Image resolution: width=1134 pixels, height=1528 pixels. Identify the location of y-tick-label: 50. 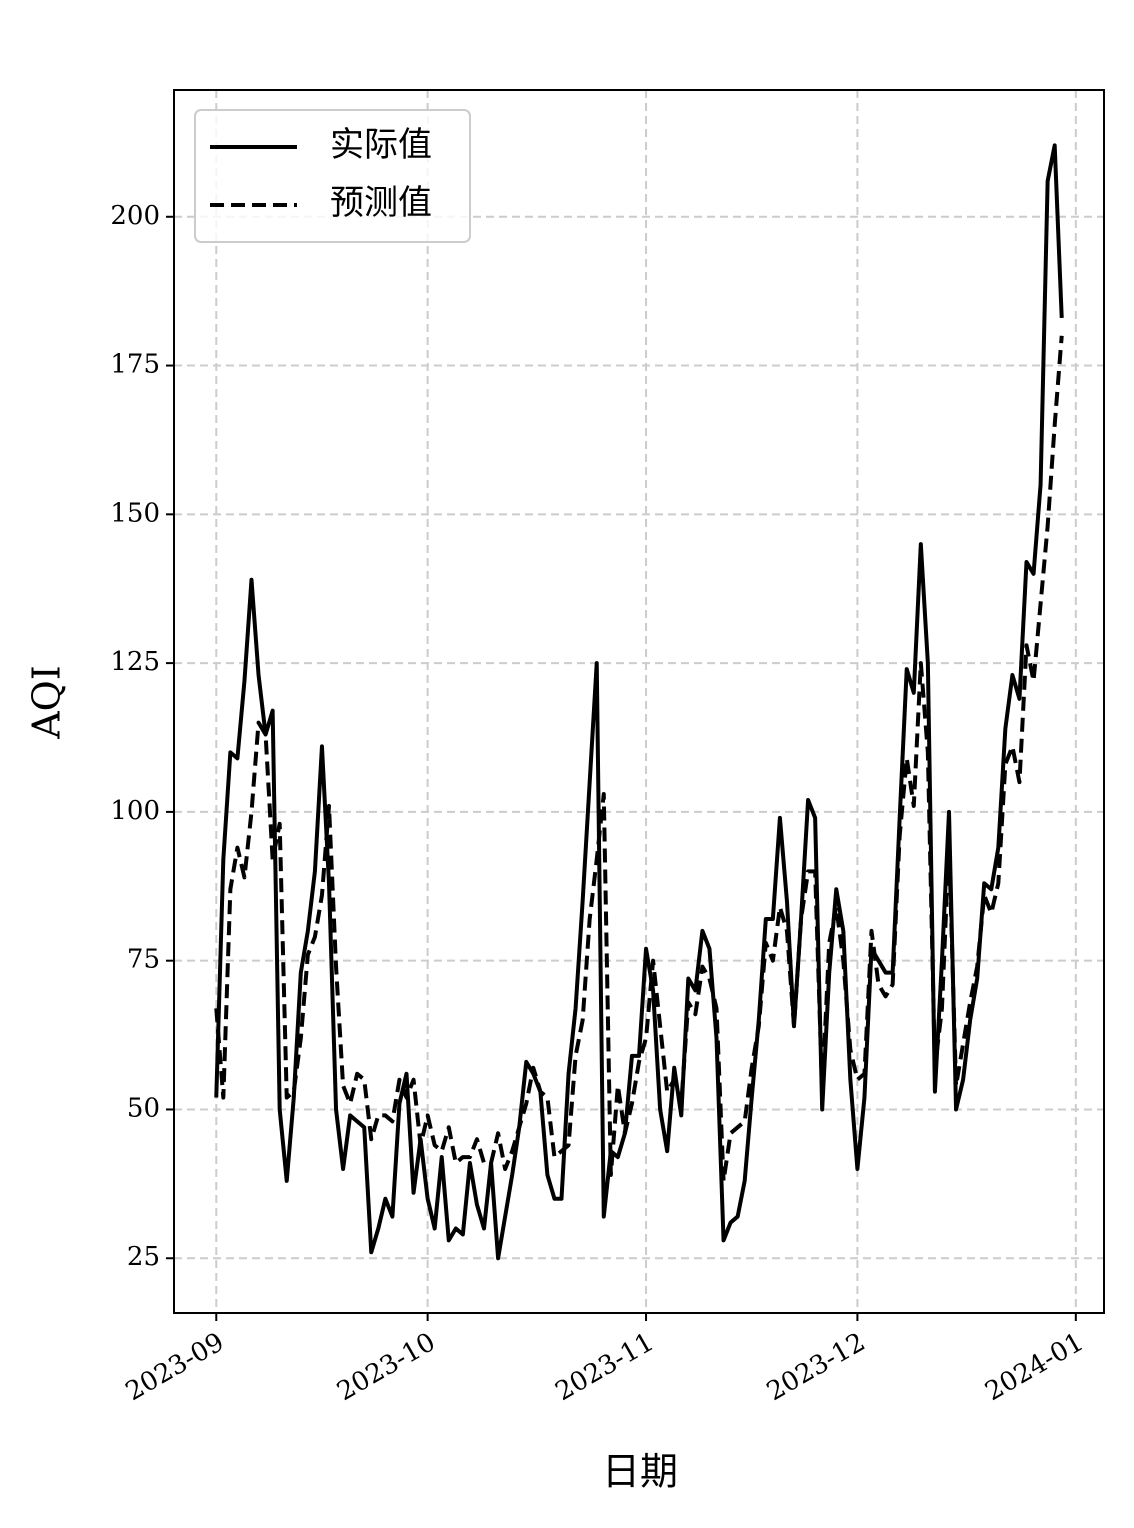
(143, 1108).